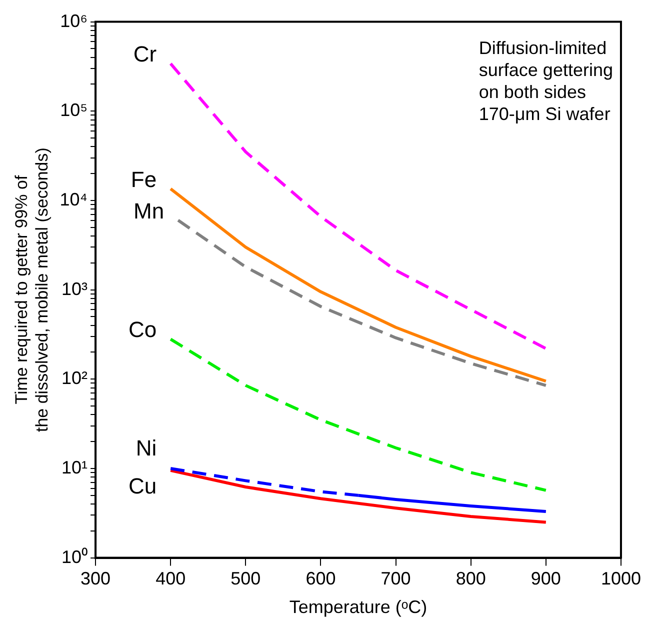 The height and width of the screenshot is (631, 652). Describe the element at coordinates (146, 448) in the screenshot. I see `series-label: Ni` at that location.